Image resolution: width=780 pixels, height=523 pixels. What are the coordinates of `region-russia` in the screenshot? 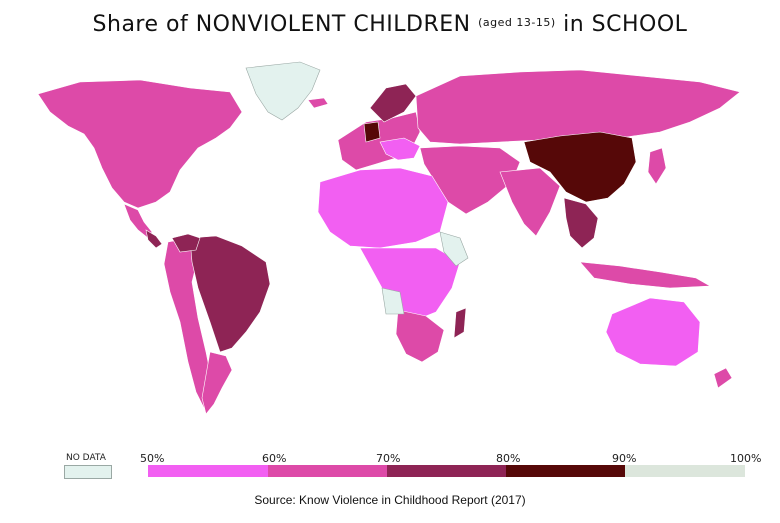 It's located at (578, 107).